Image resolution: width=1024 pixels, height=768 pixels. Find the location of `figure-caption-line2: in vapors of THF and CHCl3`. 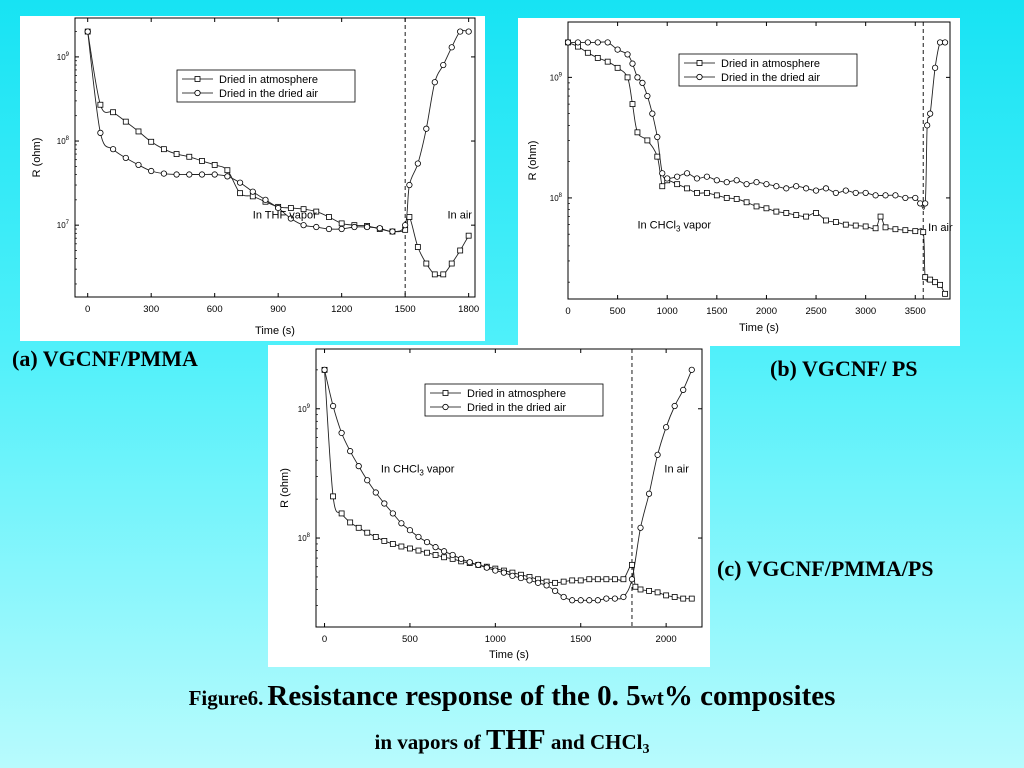

figure-caption-line2: in vapors of THF and CHCl3 is located at coordinates (512, 741).